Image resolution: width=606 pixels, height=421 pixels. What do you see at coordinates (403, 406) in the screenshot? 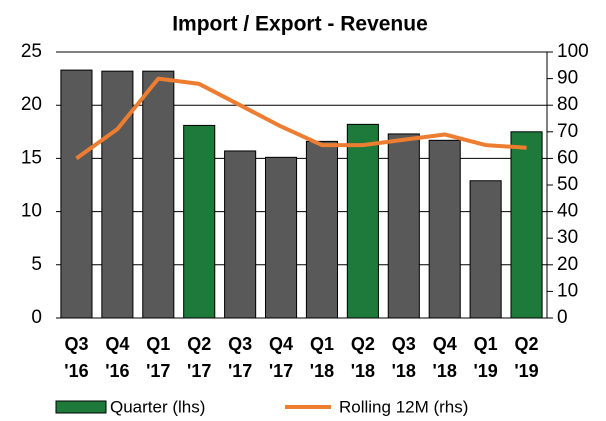
I see `legend-label: Rolling 12M (rhs)` at bounding box center [403, 406].